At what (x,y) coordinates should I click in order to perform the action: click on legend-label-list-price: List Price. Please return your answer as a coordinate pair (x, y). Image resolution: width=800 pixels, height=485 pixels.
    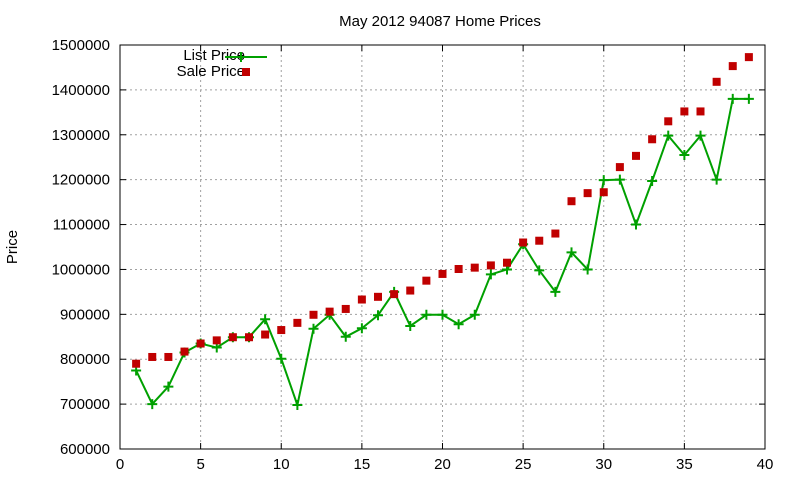
    Looking at the image, I should click on (214, 55).